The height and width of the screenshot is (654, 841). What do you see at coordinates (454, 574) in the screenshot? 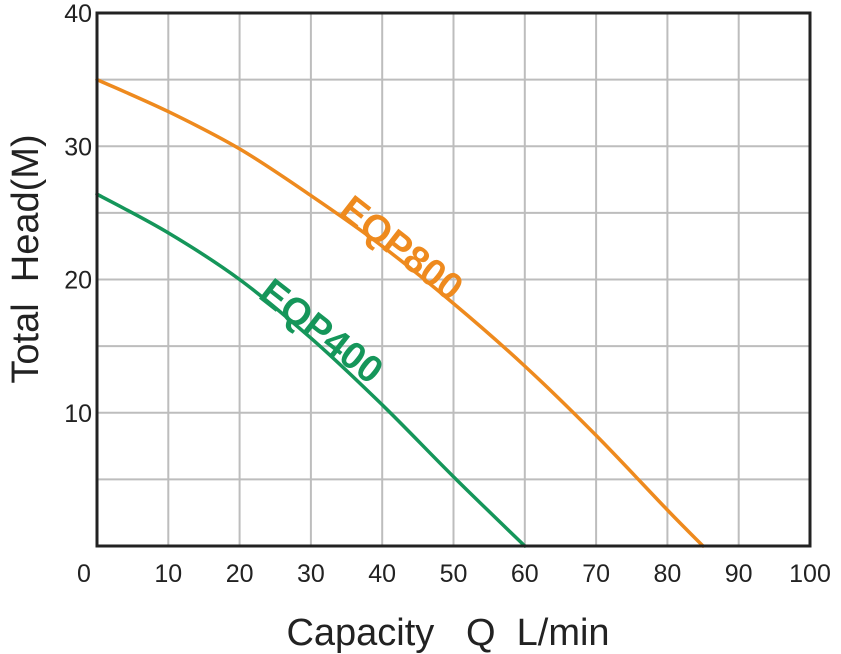
I see `x-tick-label: 50` at bounding box center [454, 574].